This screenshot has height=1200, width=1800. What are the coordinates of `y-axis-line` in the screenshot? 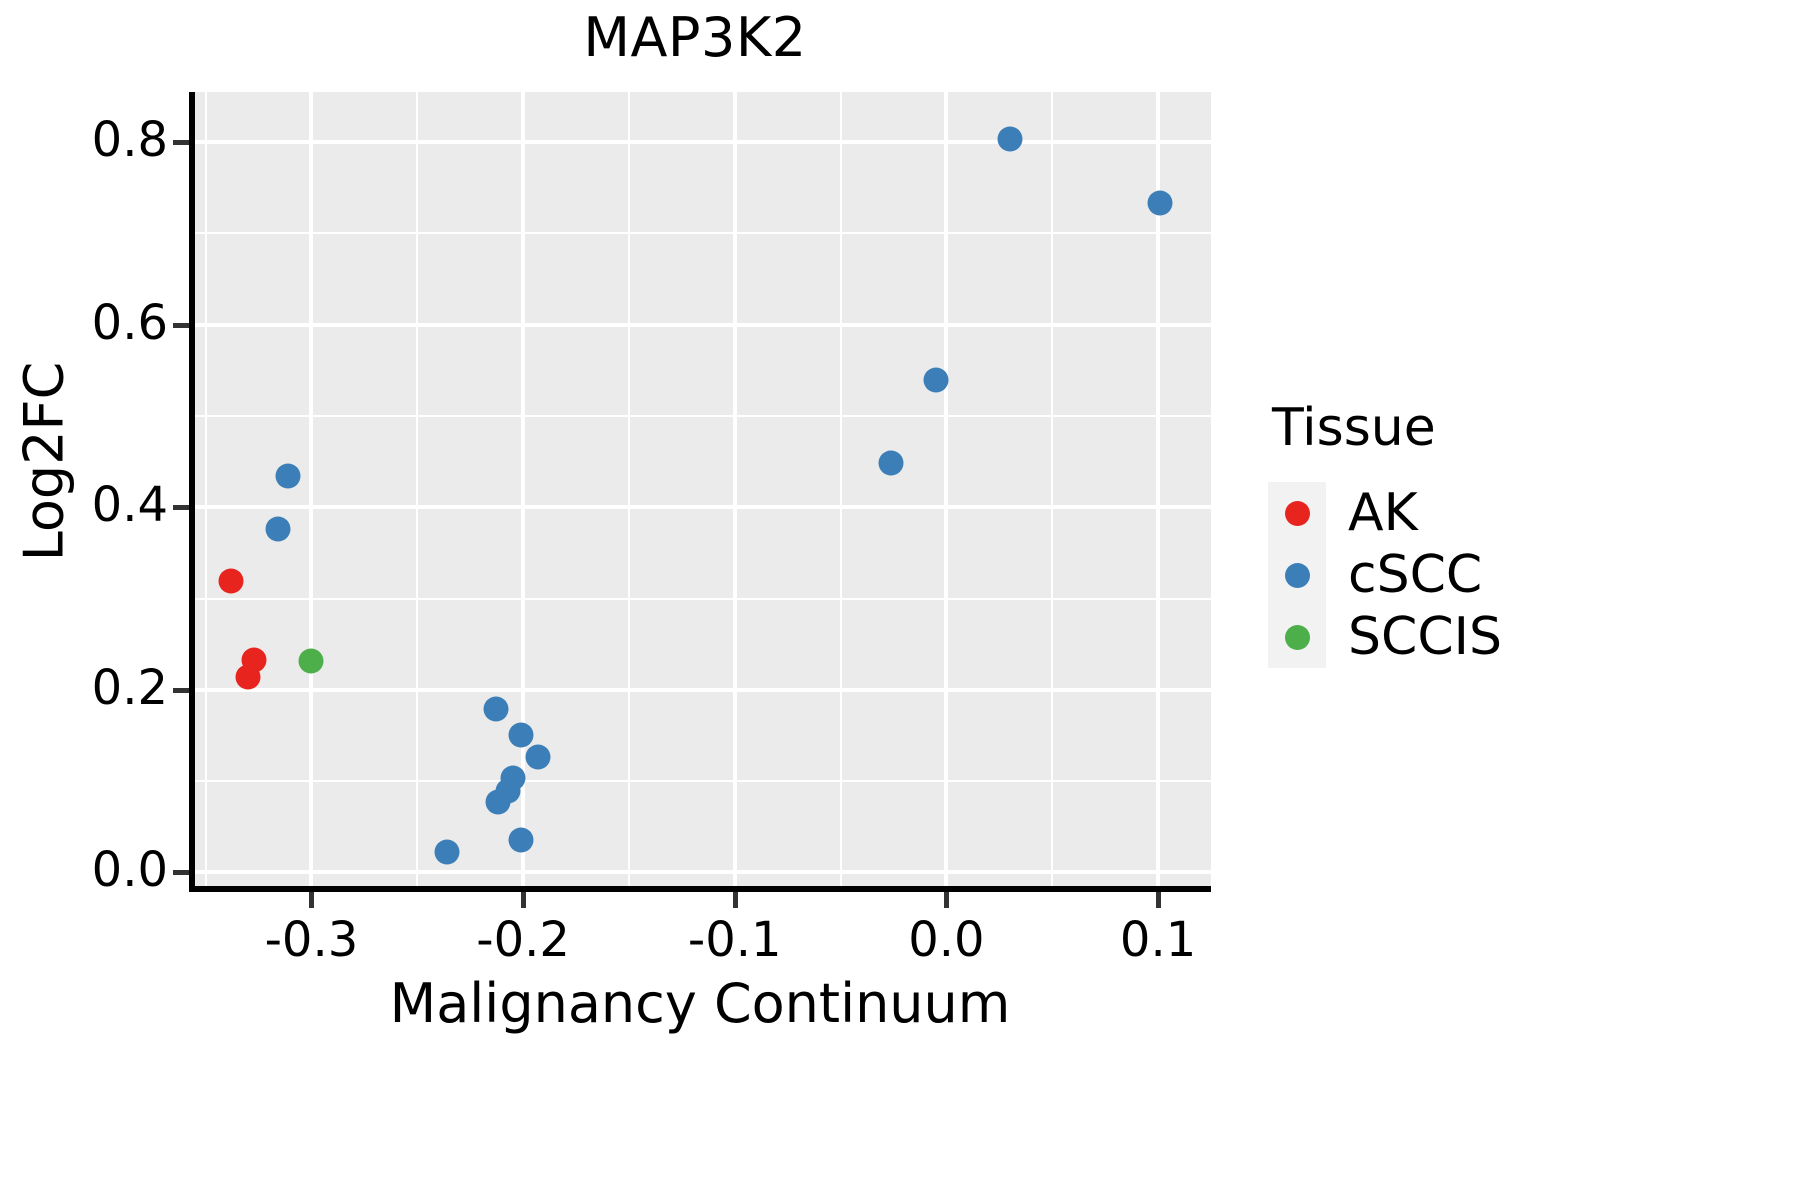 It's located at (192, 489).